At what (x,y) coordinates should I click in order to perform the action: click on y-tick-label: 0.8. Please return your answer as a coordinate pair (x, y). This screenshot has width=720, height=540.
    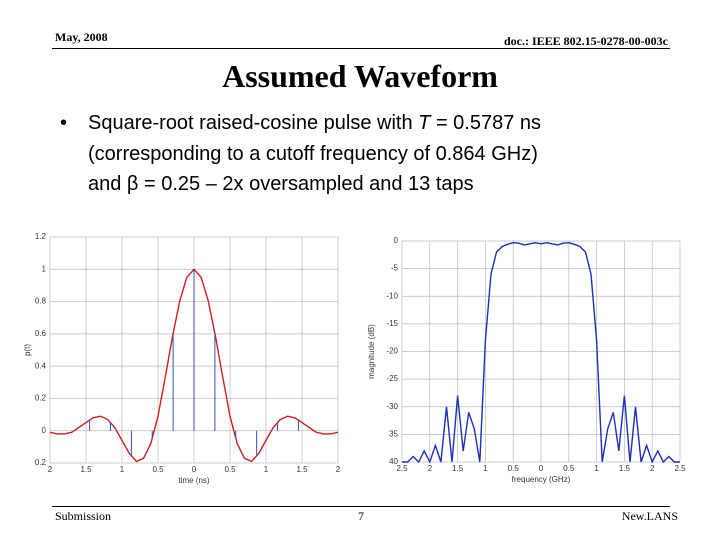
    Looking at the image, I should click on (41, 301).